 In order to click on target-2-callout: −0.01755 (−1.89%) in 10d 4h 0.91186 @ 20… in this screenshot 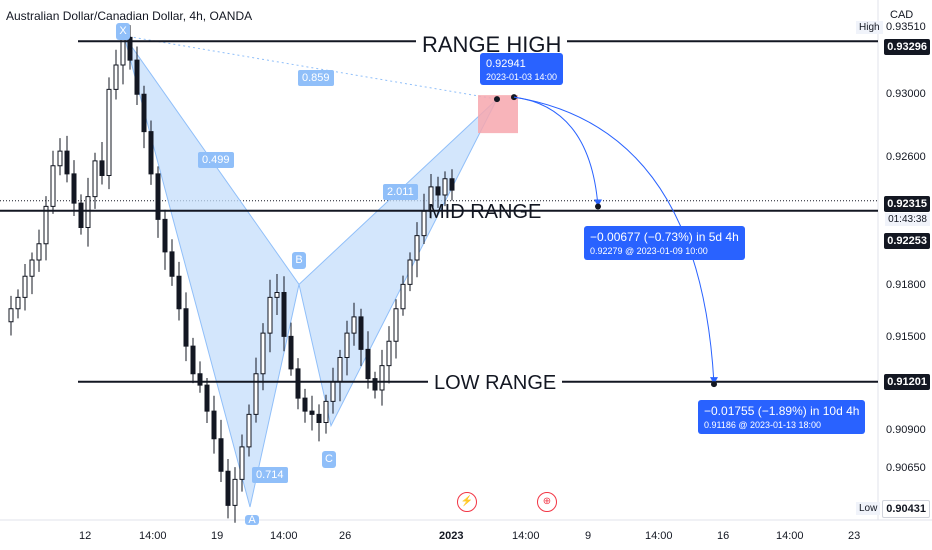, I will do `click(782, 417)`.